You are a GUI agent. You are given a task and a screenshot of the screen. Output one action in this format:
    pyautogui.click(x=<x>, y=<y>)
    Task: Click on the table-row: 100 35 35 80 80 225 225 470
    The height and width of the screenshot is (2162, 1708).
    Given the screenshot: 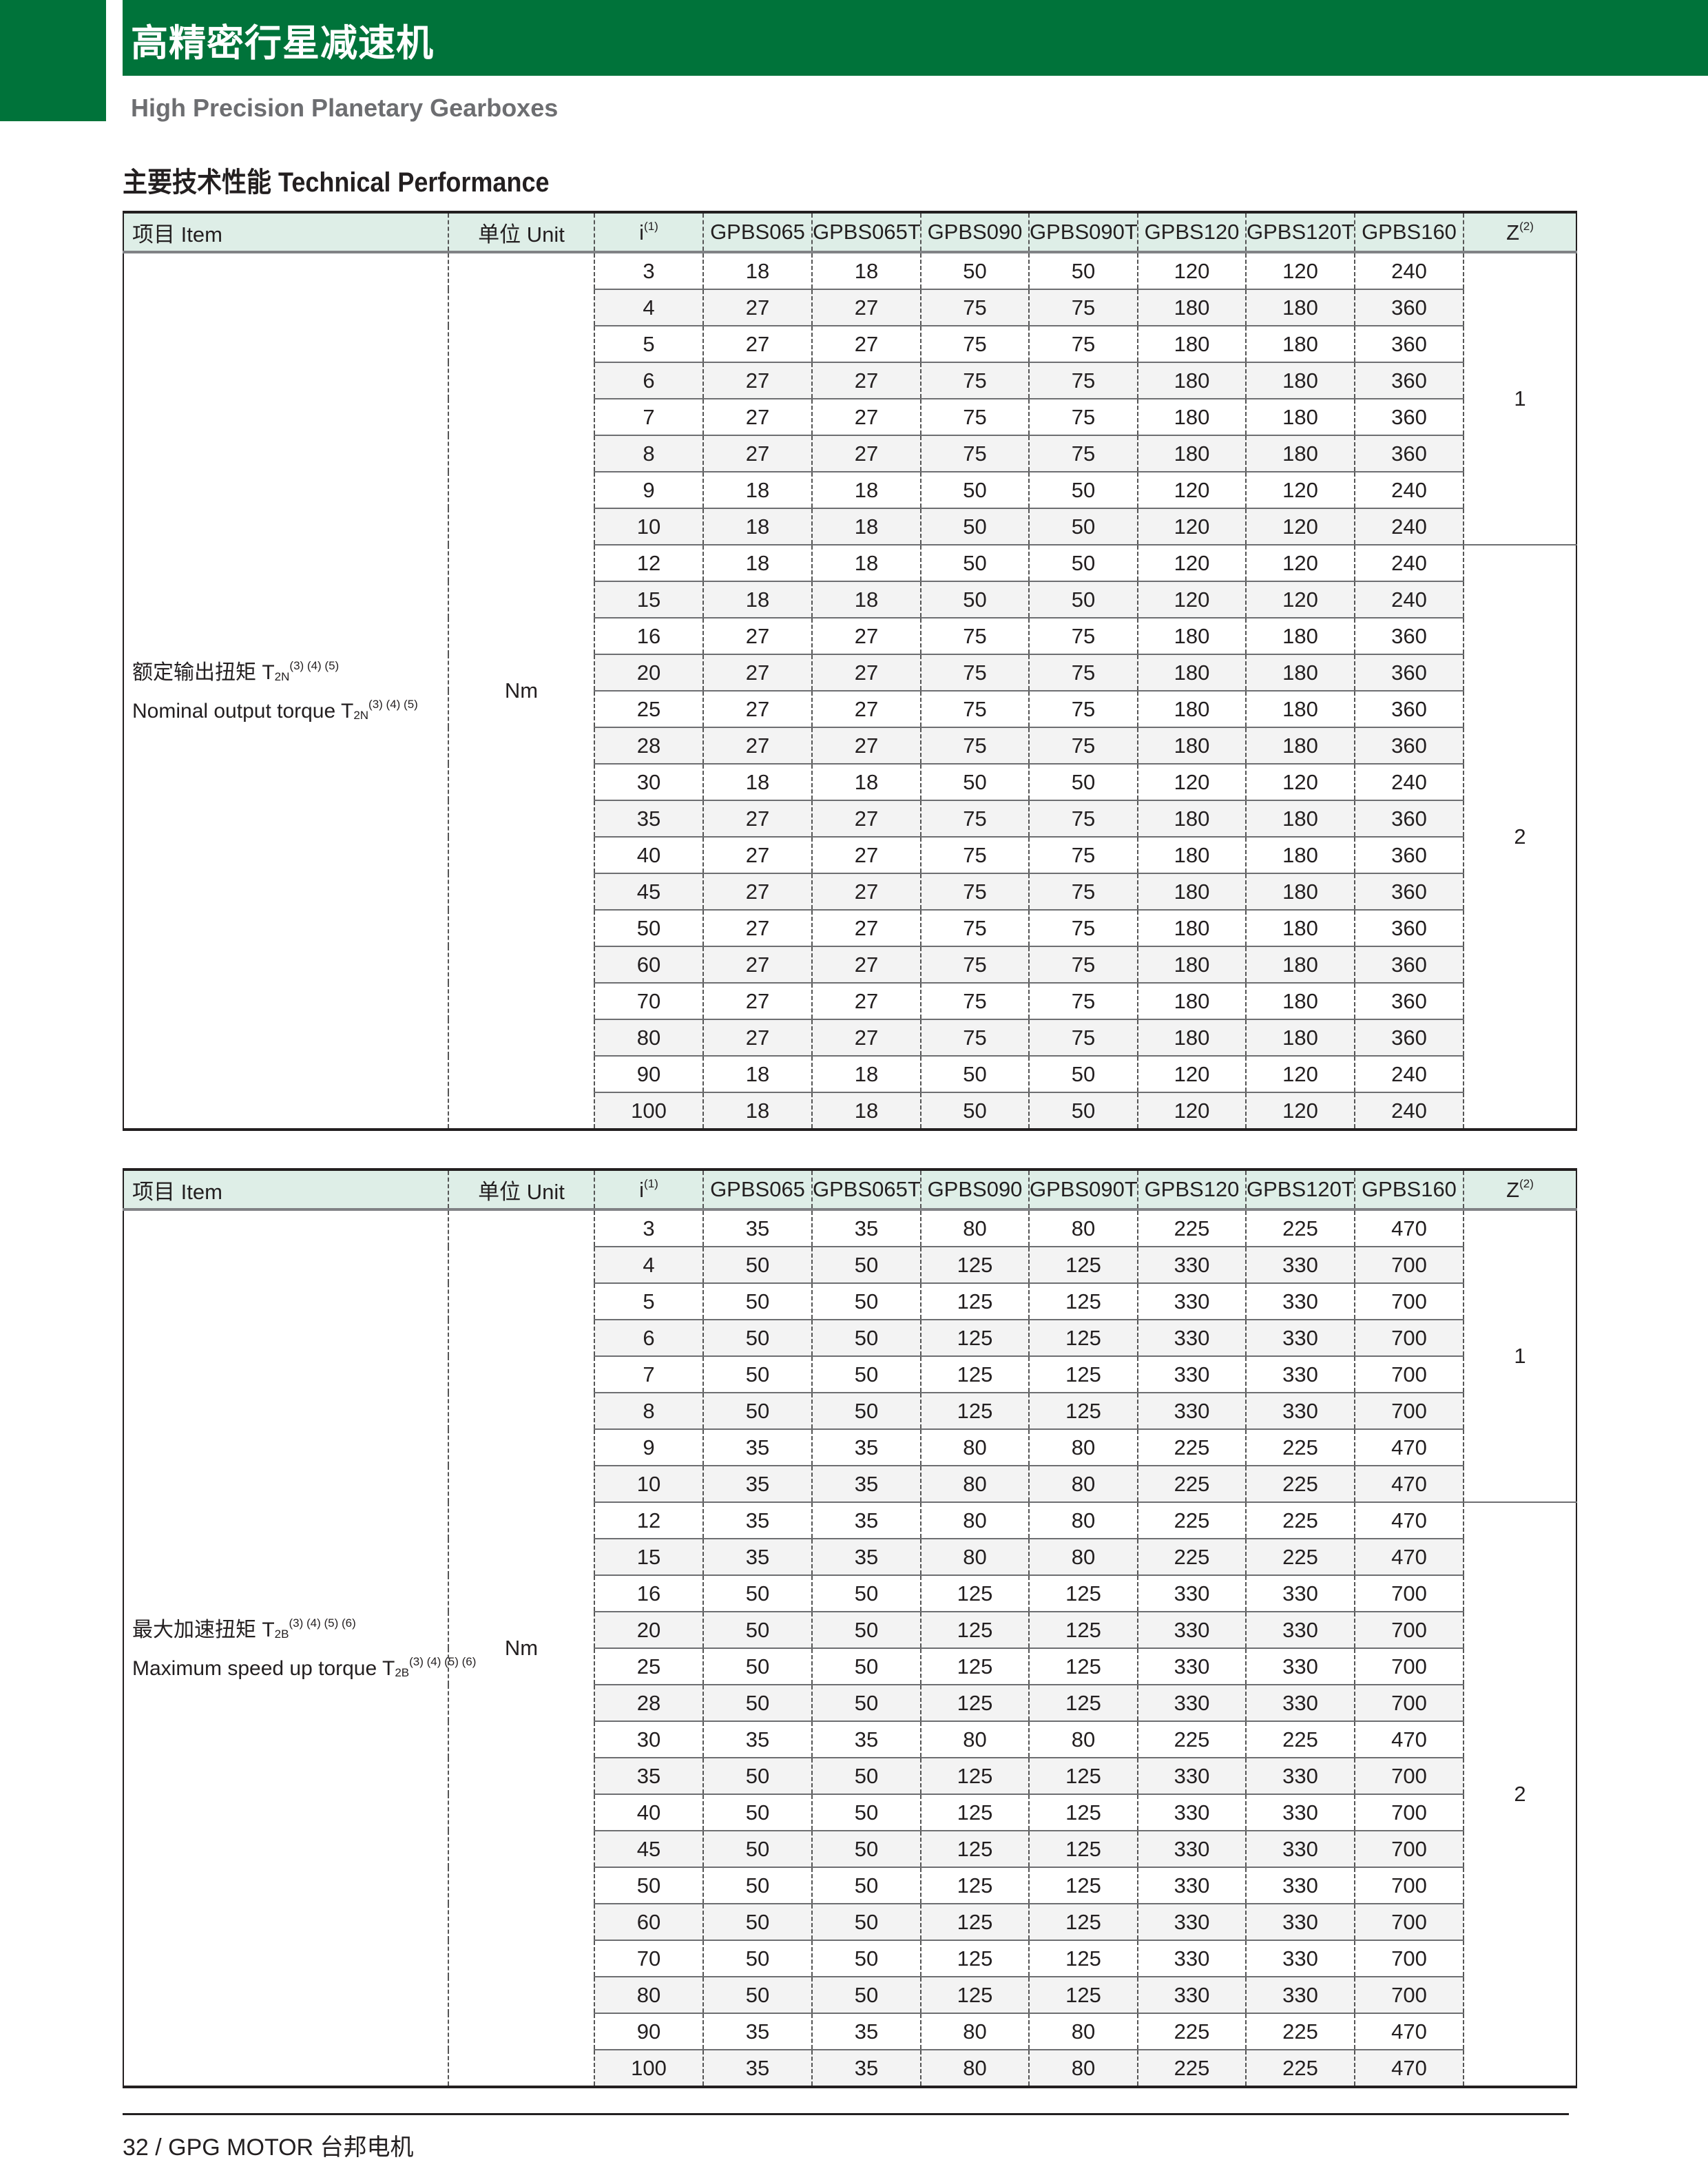 What is the action you would take?
    pyautogui.click(x=850, y=2068)
    